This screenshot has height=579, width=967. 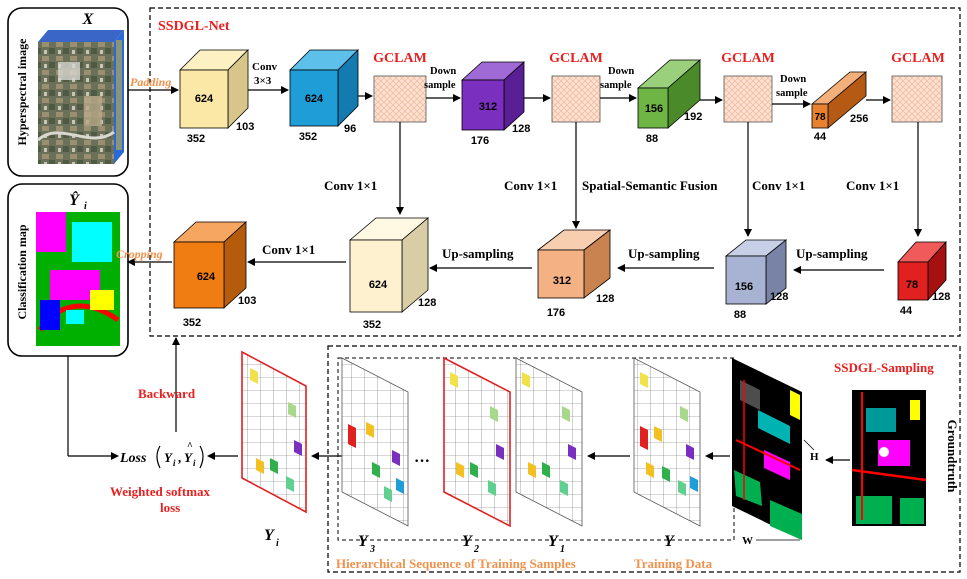 What do you see at coordinates (196, 139) in the screenshot?
I see `cube-1-bottom: 352` at bounding box center [196, 139].